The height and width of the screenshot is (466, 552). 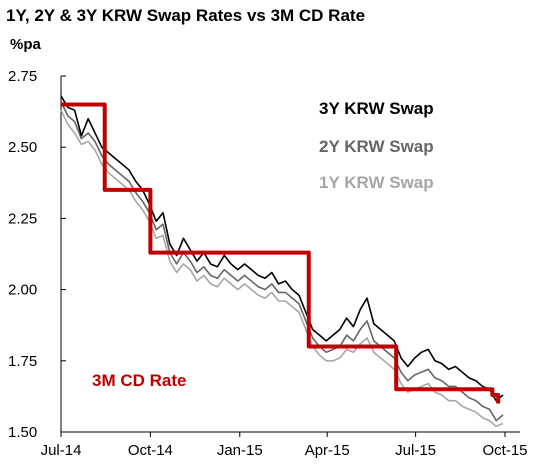 I want to click on y-axis-unit-label: %pa, so click(x=26, y=44).